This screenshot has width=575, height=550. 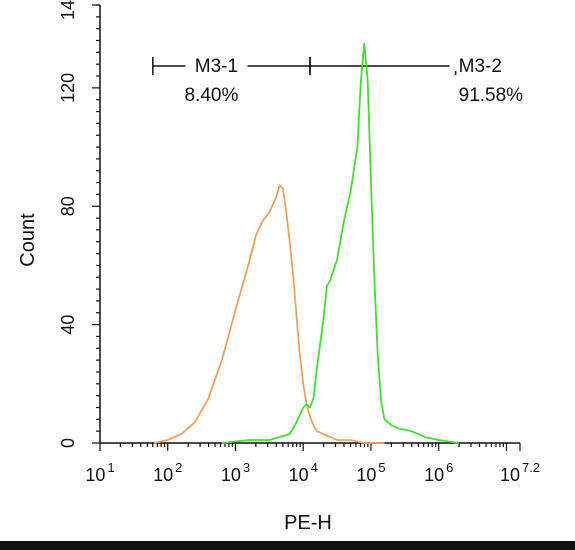 What do you see at coordinates (216, 66) in the screenshot?
I see `gate-name-label: M3-1` at bounding box center [216, 66].